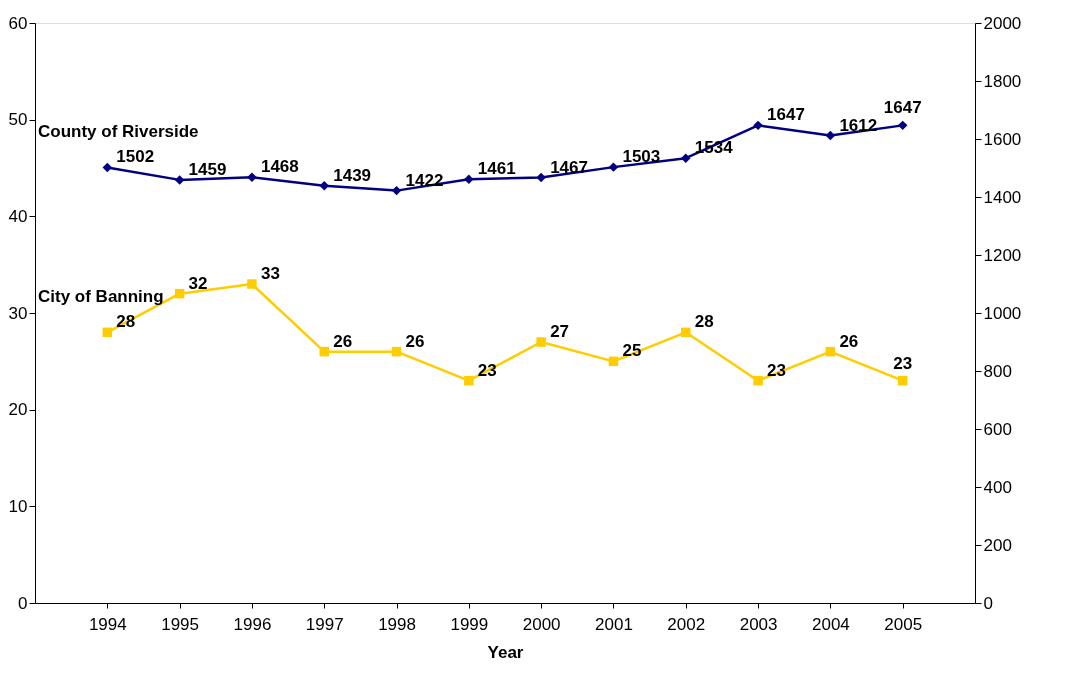 The image size is (1088, 700). What do you see at coordinates (569, 167) in the screenshot?
I see `data-label: 1467` at bounding box center [569, 167].